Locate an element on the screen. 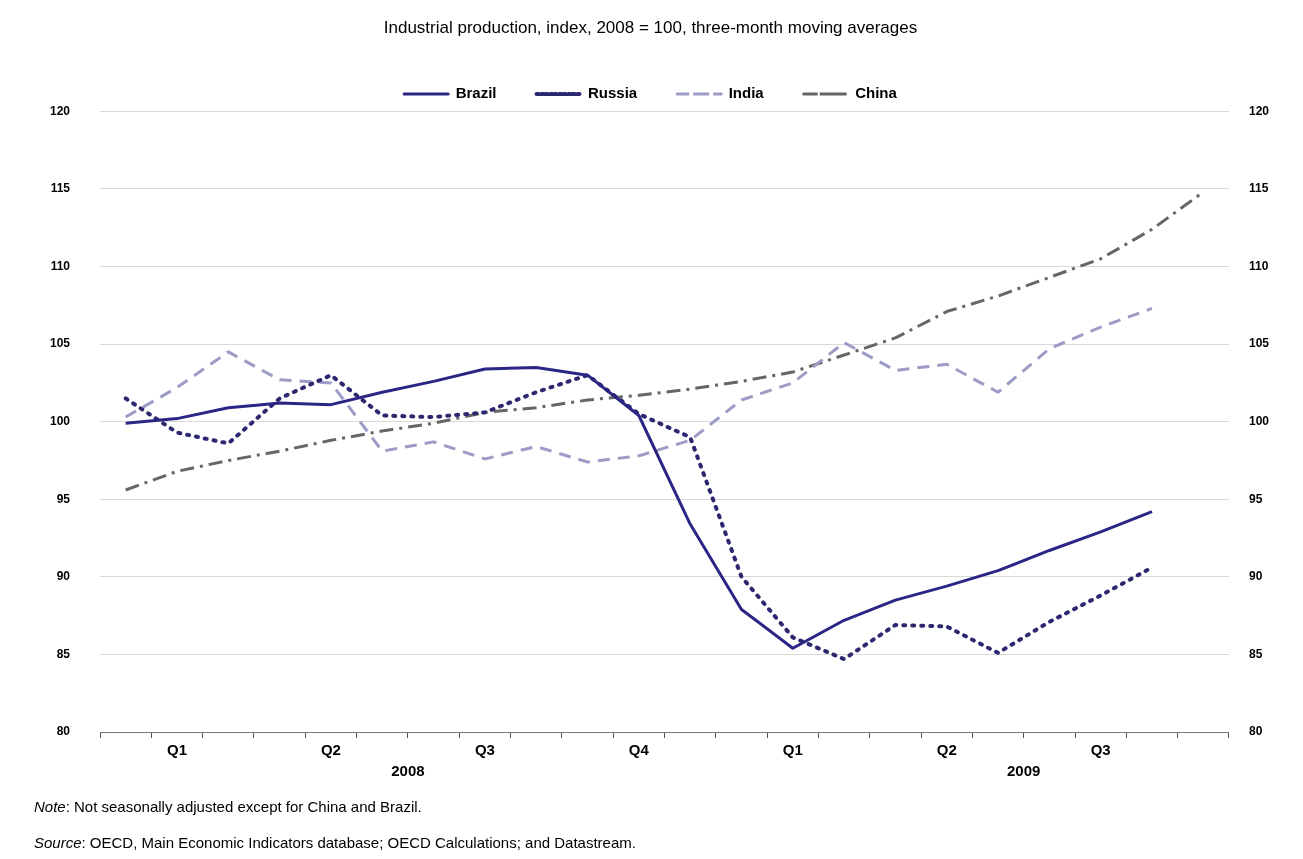  y-tick-label: 110 is located at coordinates (60, 265).